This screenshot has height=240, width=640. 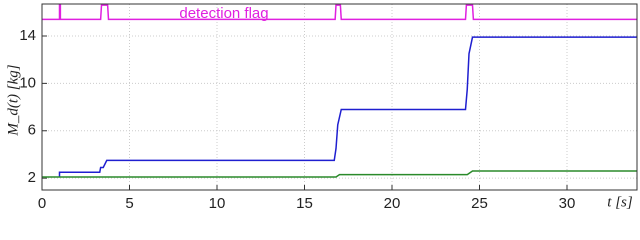 I want to click on y-tick-label: 14, so click(x=27, y=35).